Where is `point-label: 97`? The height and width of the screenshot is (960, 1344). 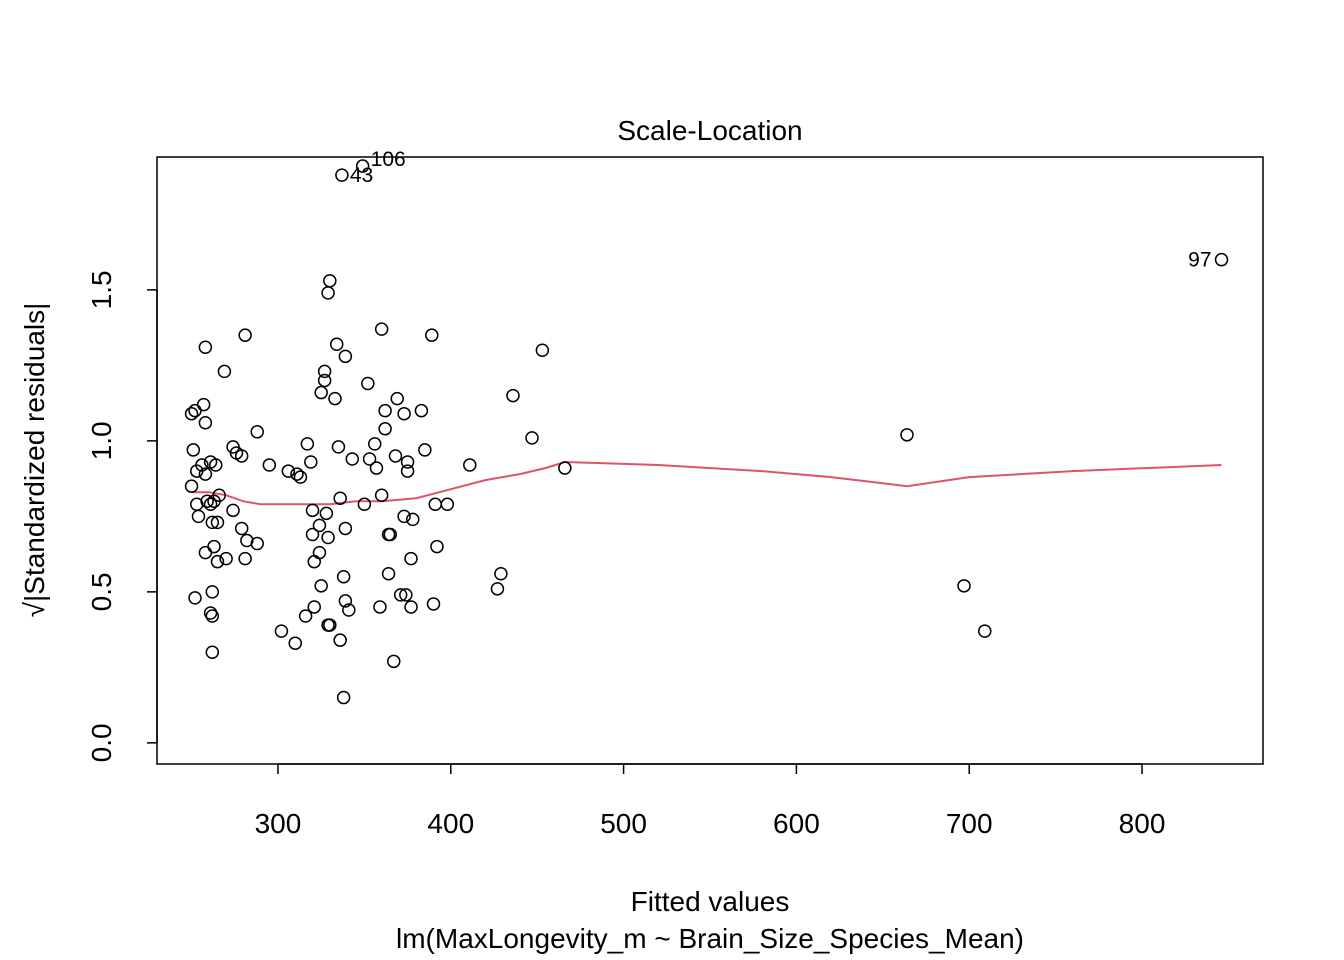 point-label: 97 is located at coordinates (1199, 260).